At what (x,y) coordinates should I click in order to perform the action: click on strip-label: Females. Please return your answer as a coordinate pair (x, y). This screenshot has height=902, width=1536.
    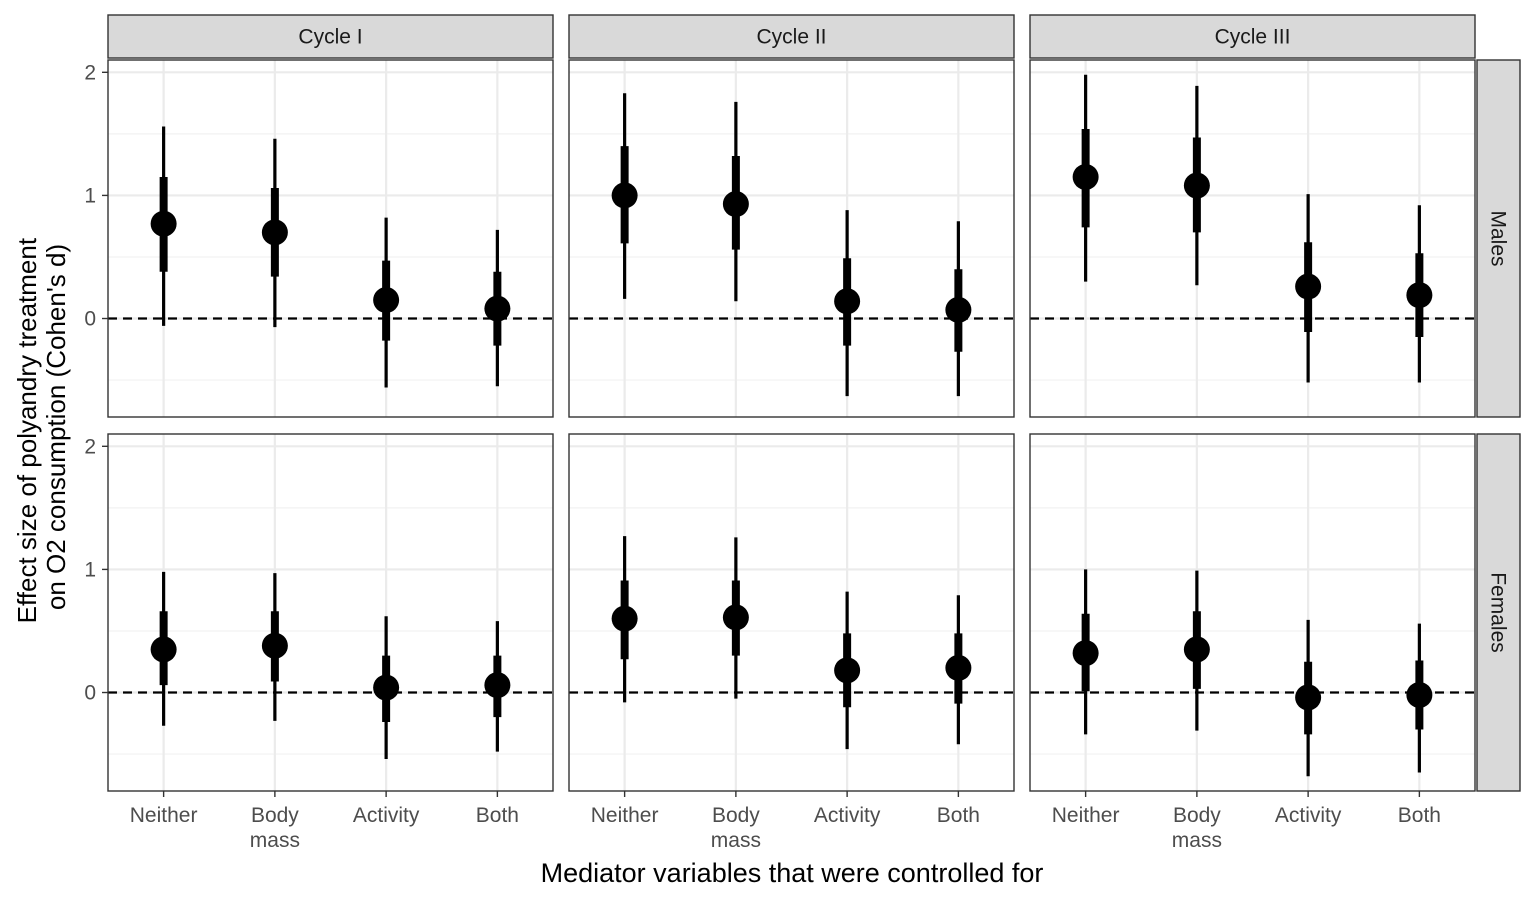
    Looking at the image, I should click on (1498, 612).